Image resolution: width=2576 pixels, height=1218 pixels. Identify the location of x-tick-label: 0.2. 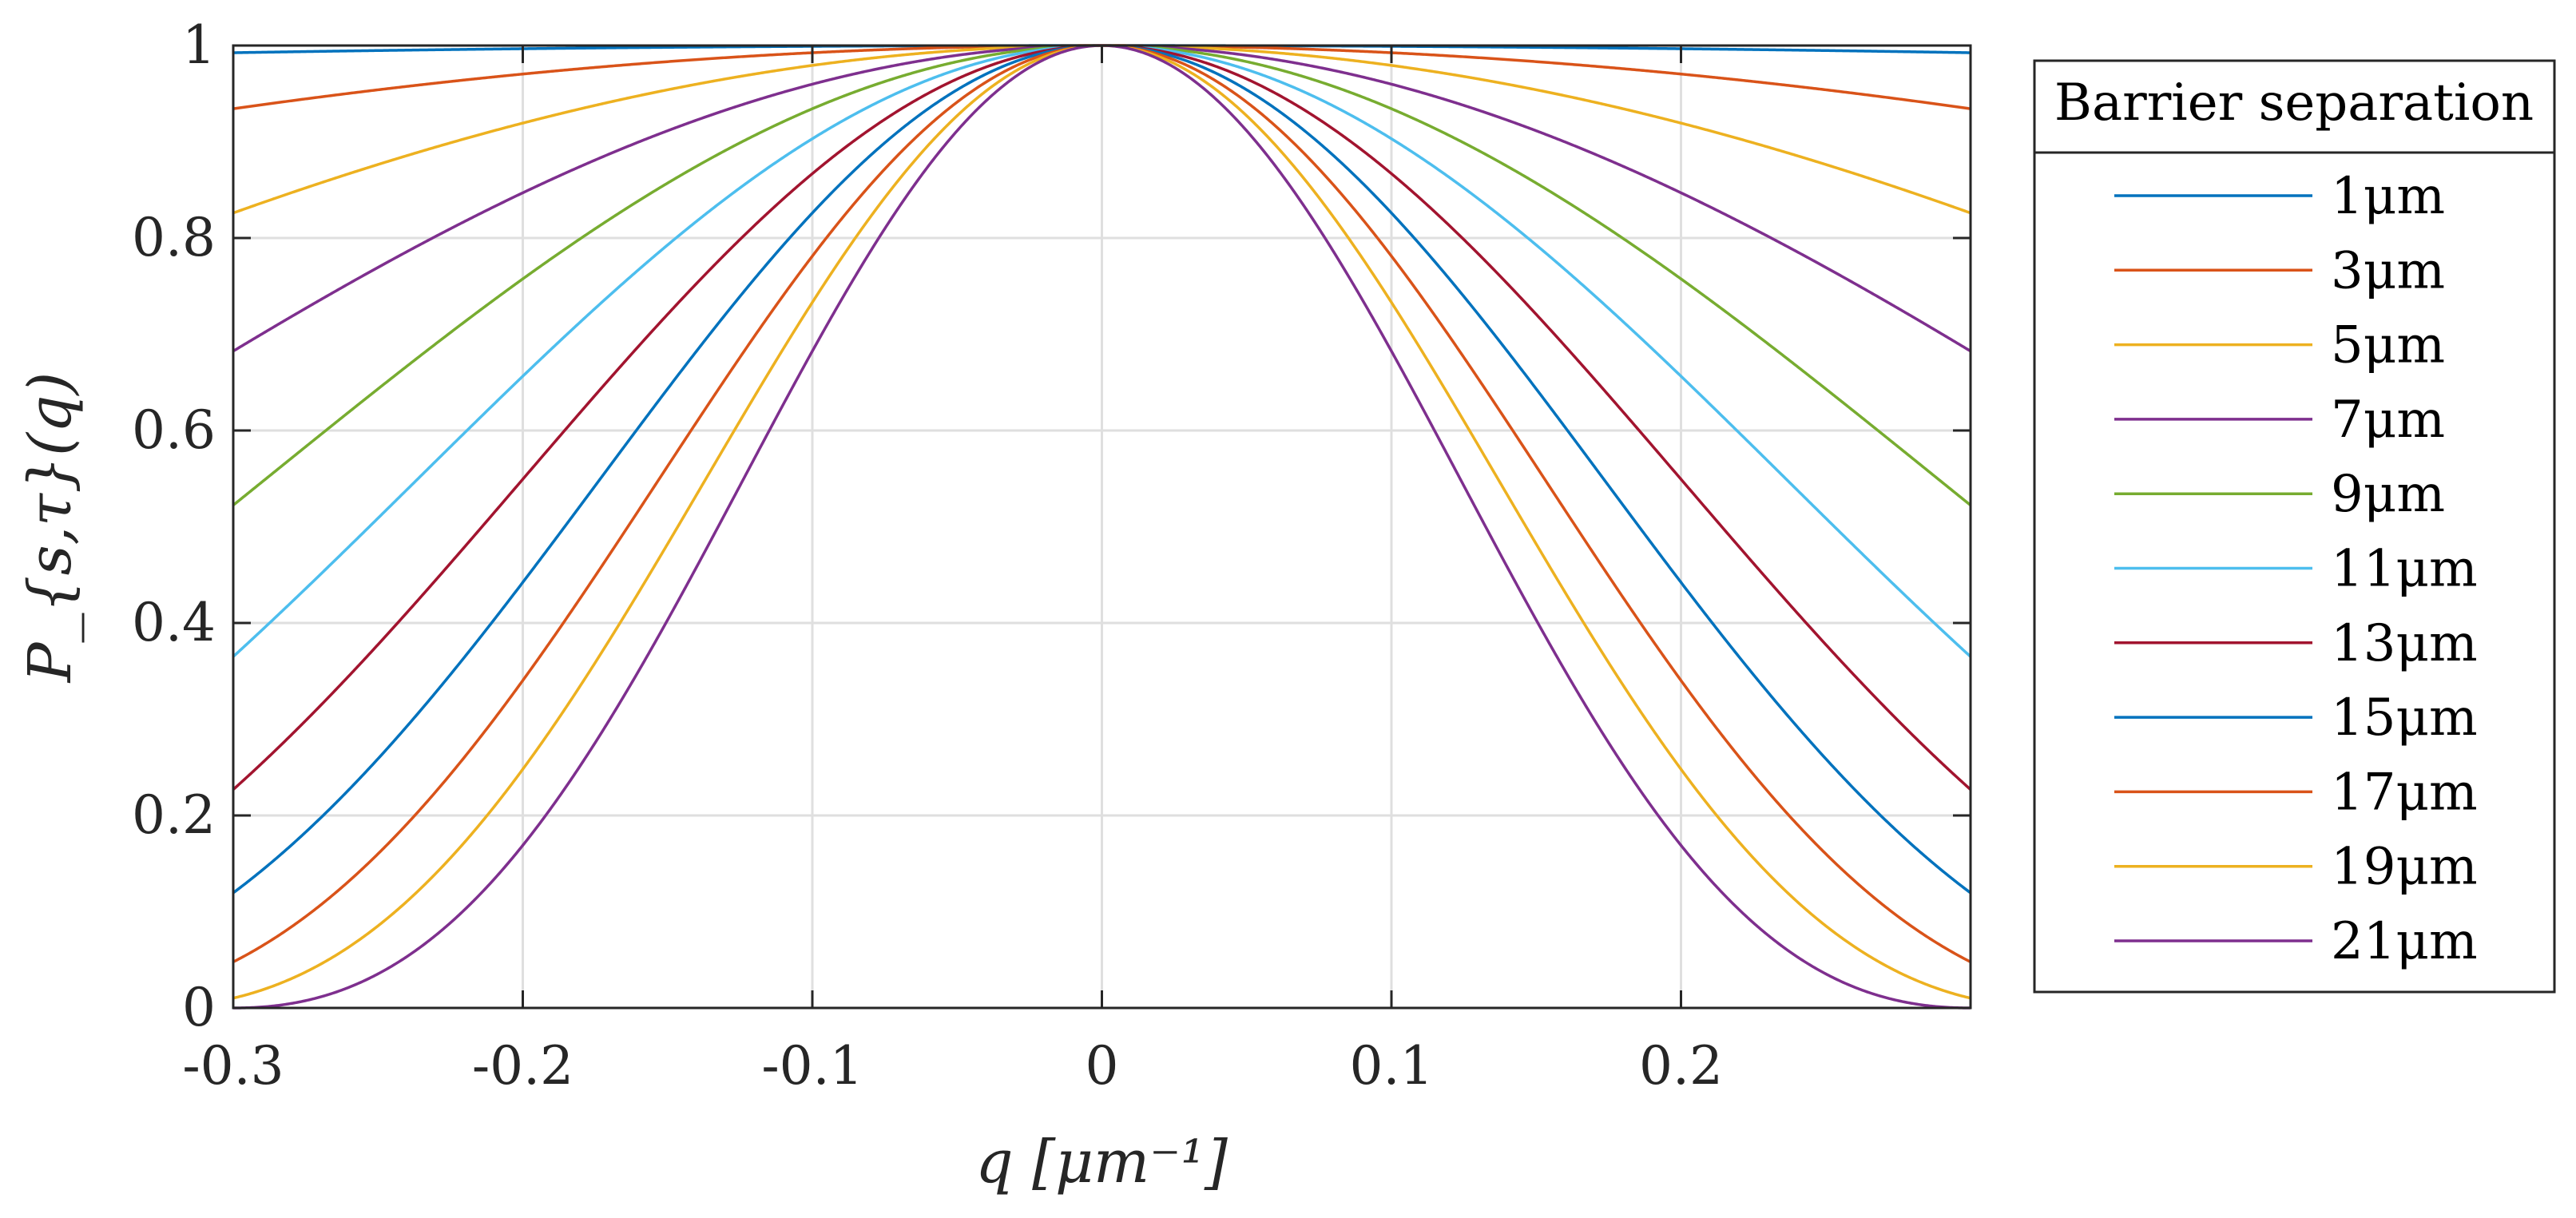
(1681, 1066).